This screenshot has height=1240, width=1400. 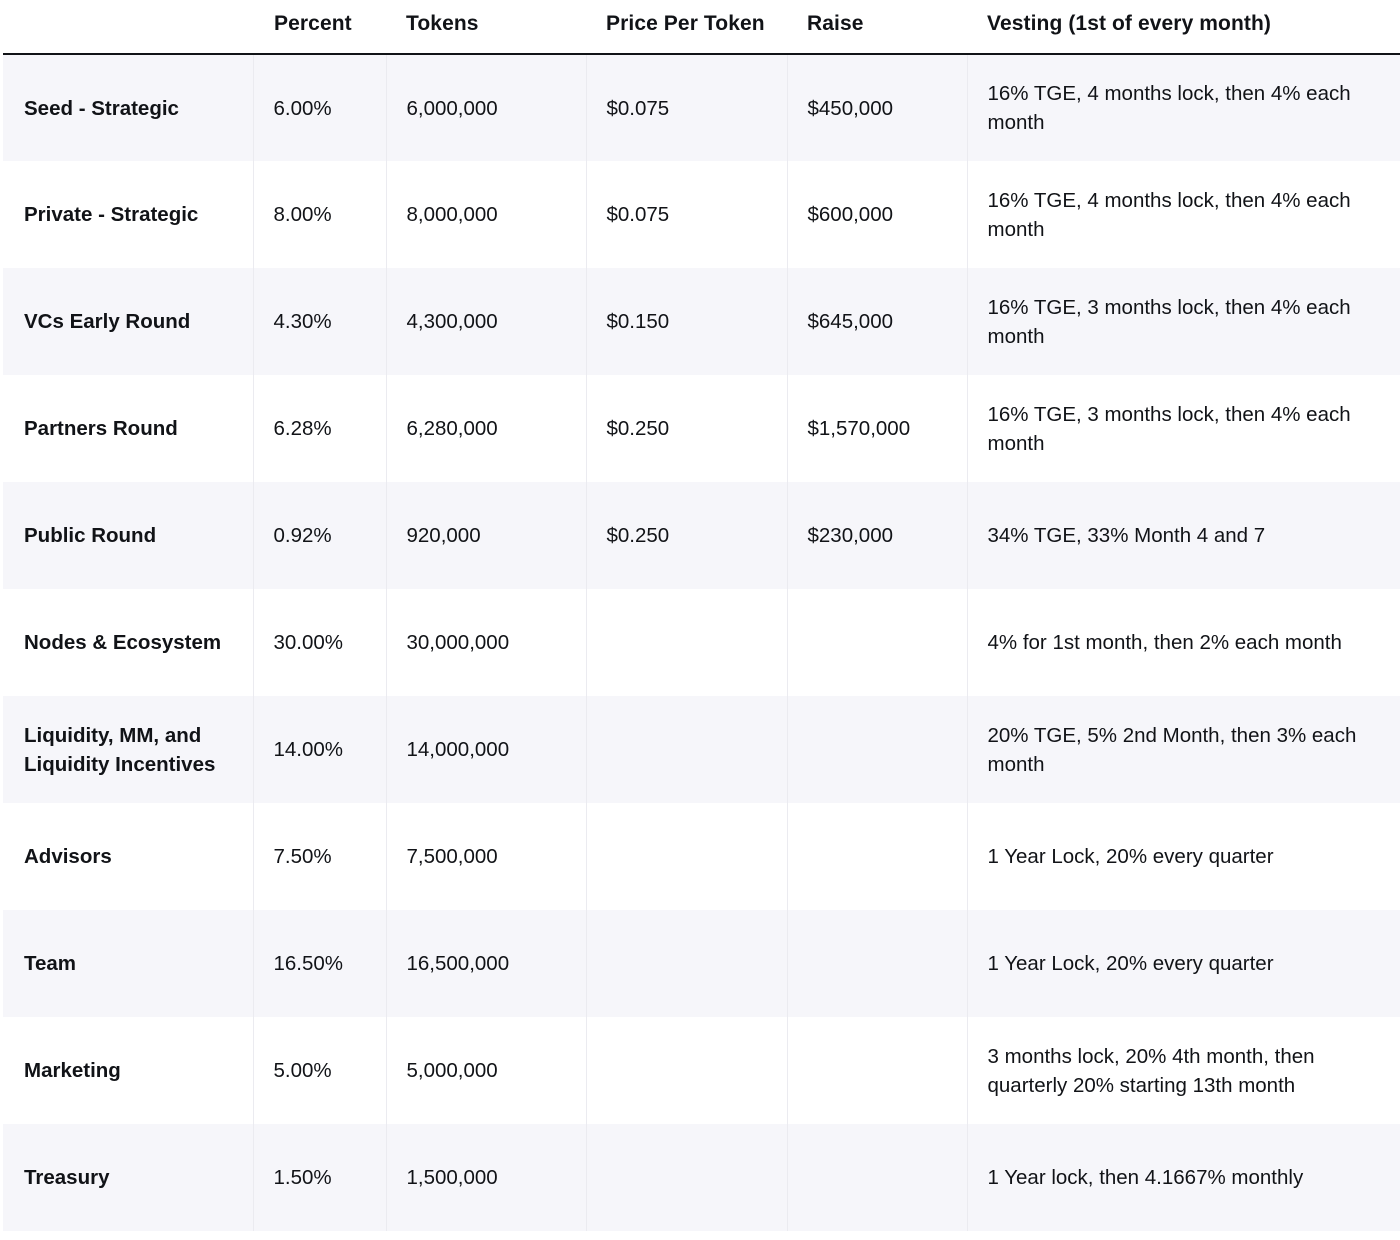 What do you see at coordinates (319, 749) in the screenshot?
I see `cell-percent: 14.00%` at bounding box center [319, 749].